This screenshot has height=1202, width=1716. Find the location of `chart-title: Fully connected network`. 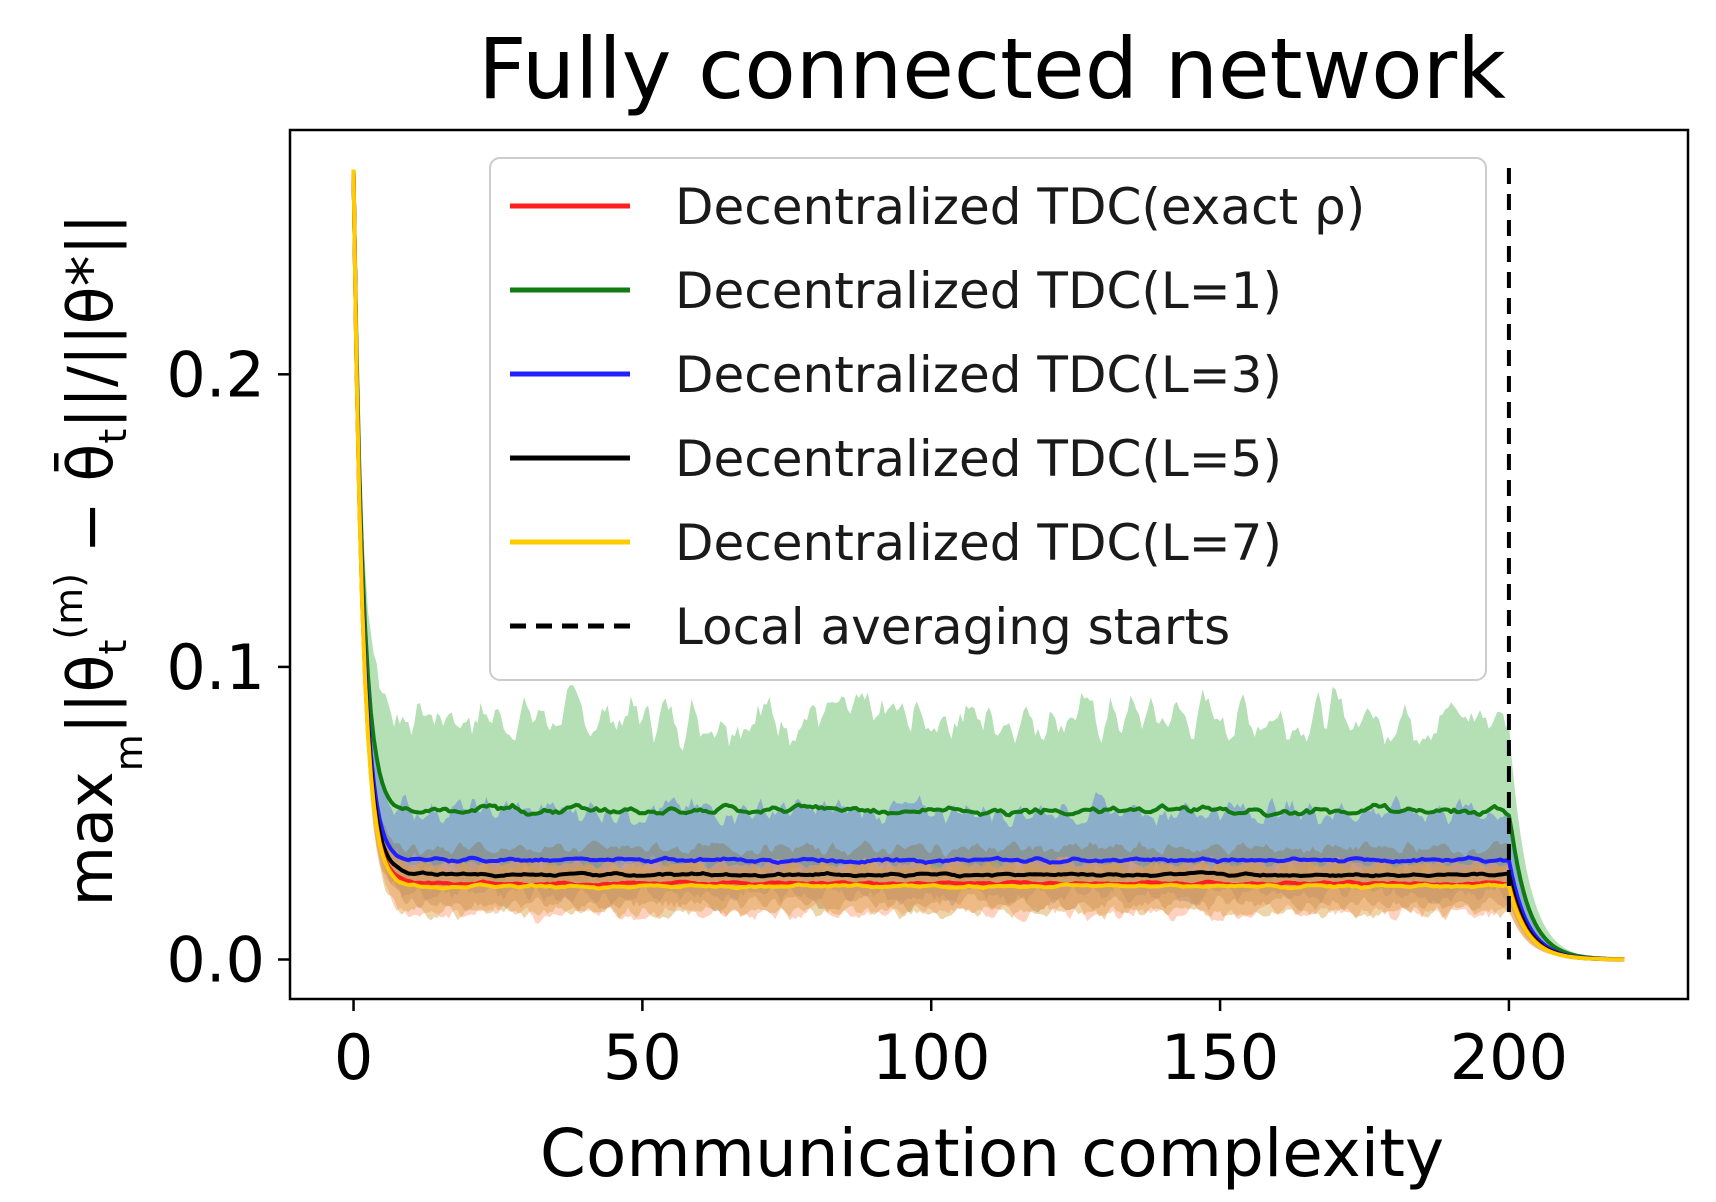

chart-title: Fully connected network is located at coordinates (992, 69).